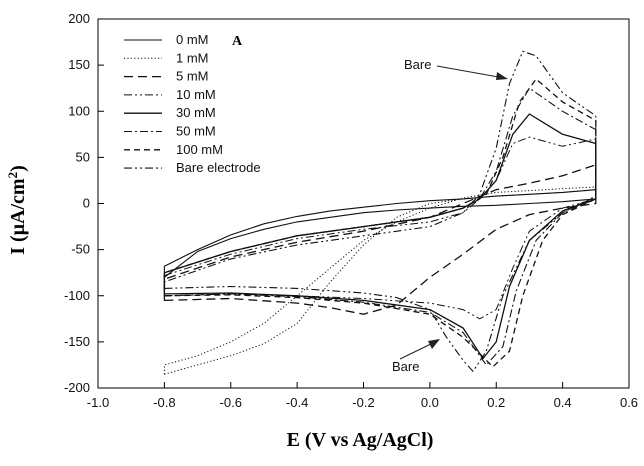 The image size is (644, 466). What do you see at coordinates (563, 402) in the screenshot?
I see `x-tick-label: 0.4` at bounding box center [563, 402].